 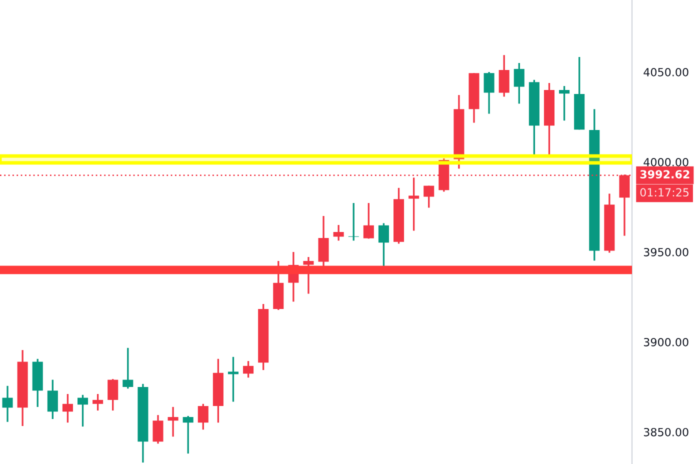 I want to click on ref-line-label: 3992.62, so click(x=665, y=174).